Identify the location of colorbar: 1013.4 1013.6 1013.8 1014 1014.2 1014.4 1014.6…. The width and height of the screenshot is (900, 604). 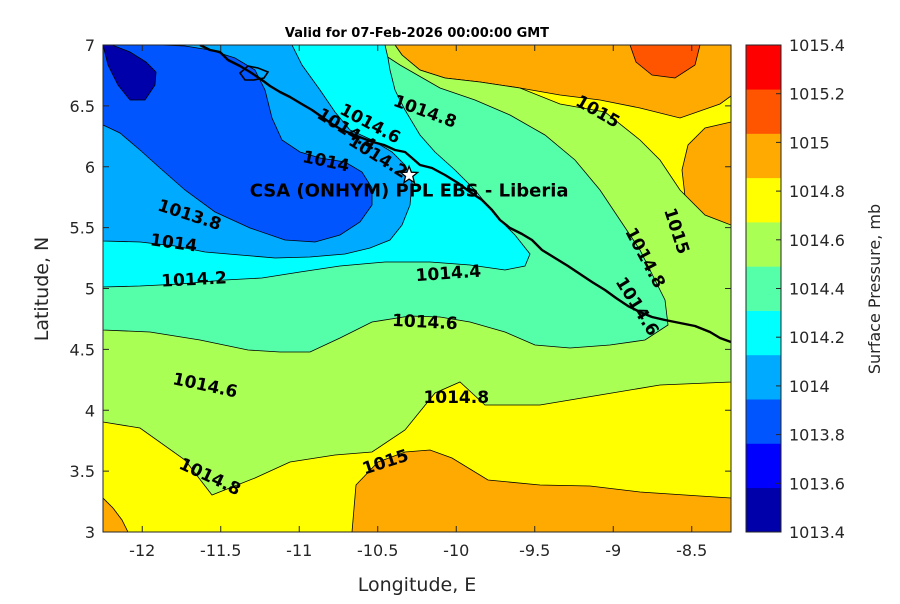
(795, 289).